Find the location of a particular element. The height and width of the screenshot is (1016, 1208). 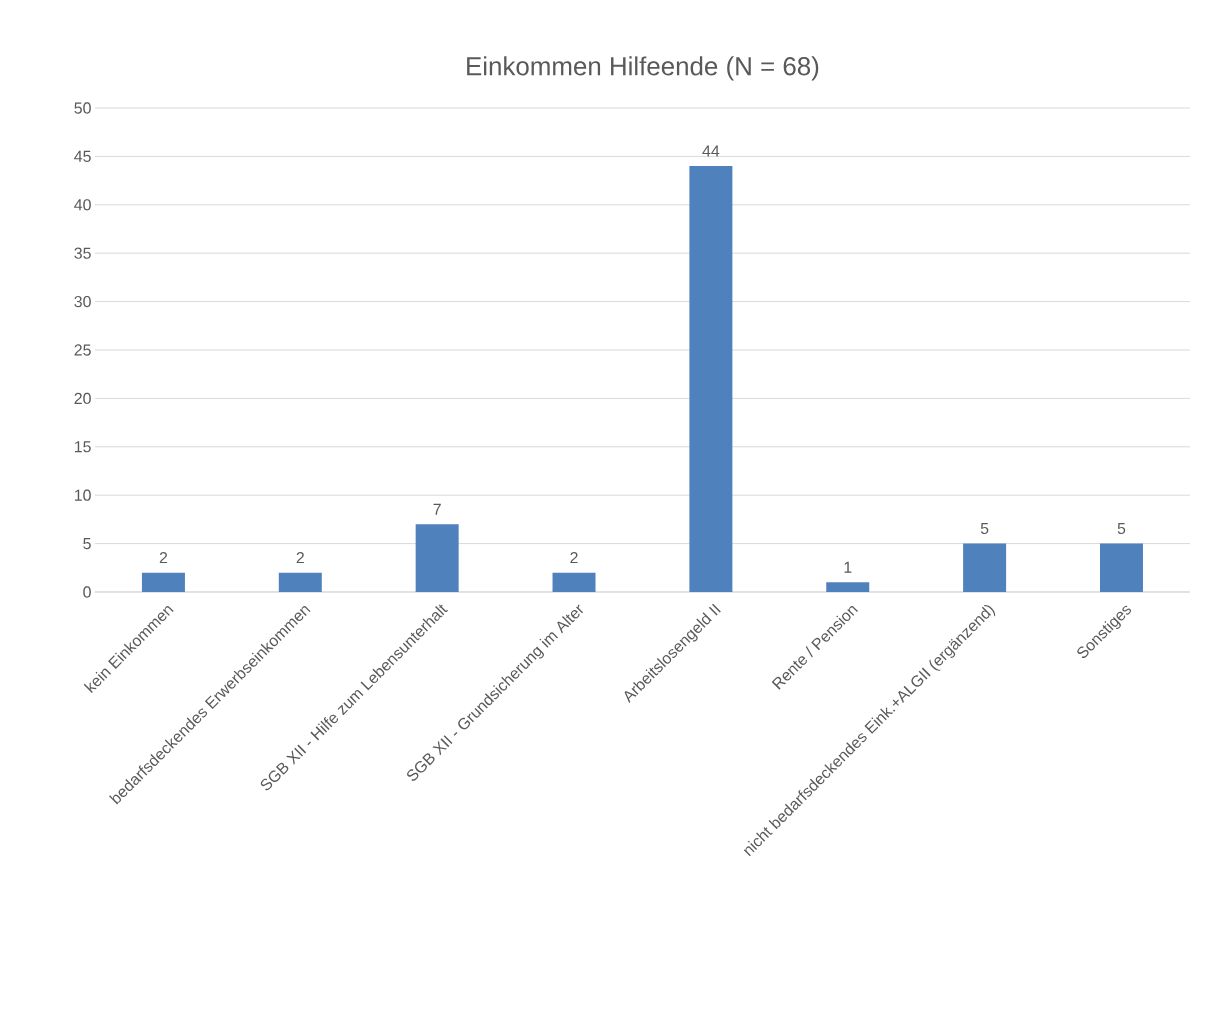

y-tick-label: 40 is located at coordinates (82, 205).